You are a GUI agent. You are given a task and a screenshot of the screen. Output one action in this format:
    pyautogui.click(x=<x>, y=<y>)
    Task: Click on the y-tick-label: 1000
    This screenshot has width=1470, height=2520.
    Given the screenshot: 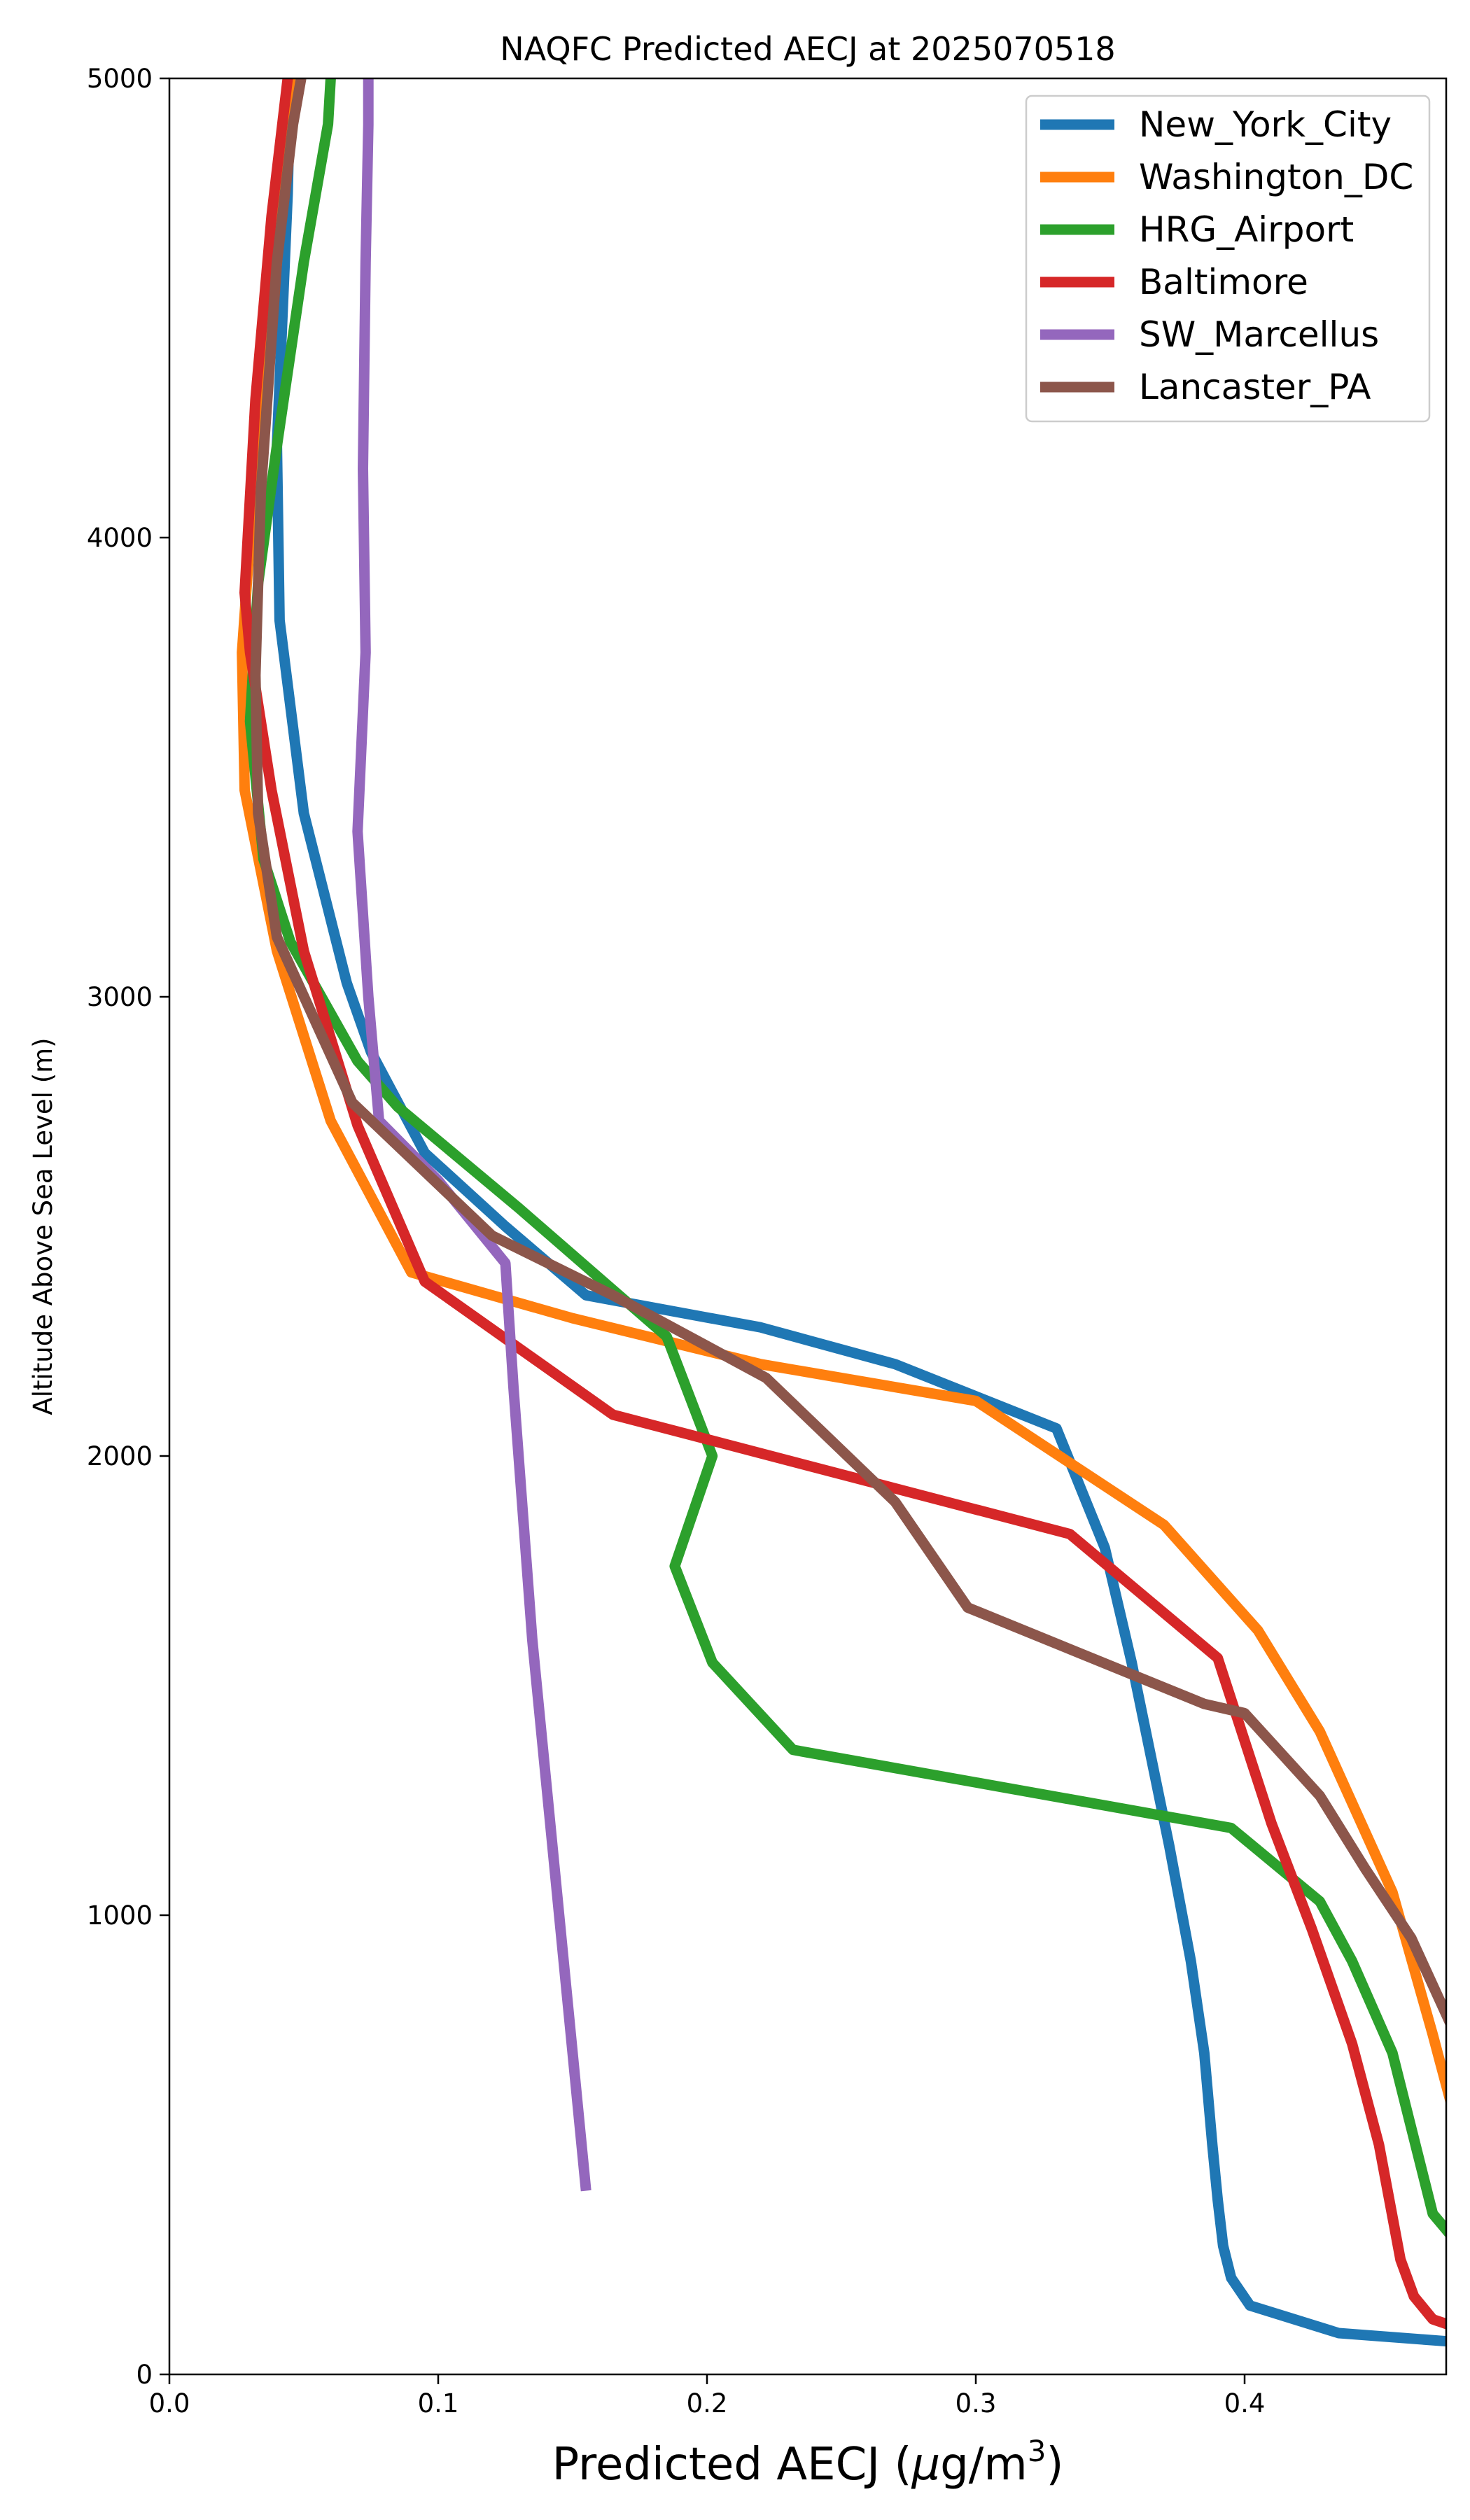 What is the action you would take?
    pyautogui.click(x=120, y=1915)
    